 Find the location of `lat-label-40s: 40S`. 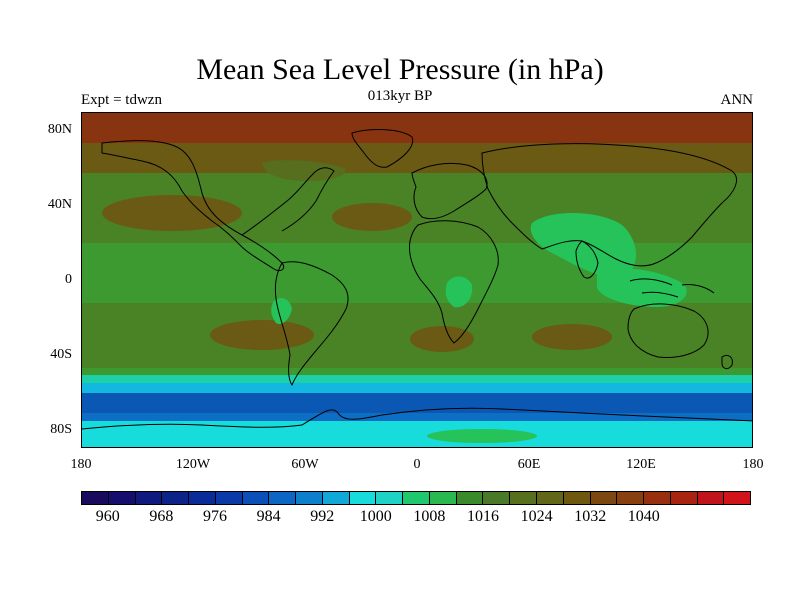

lat-label-40s: 40S is located at coordinates (61, 354).